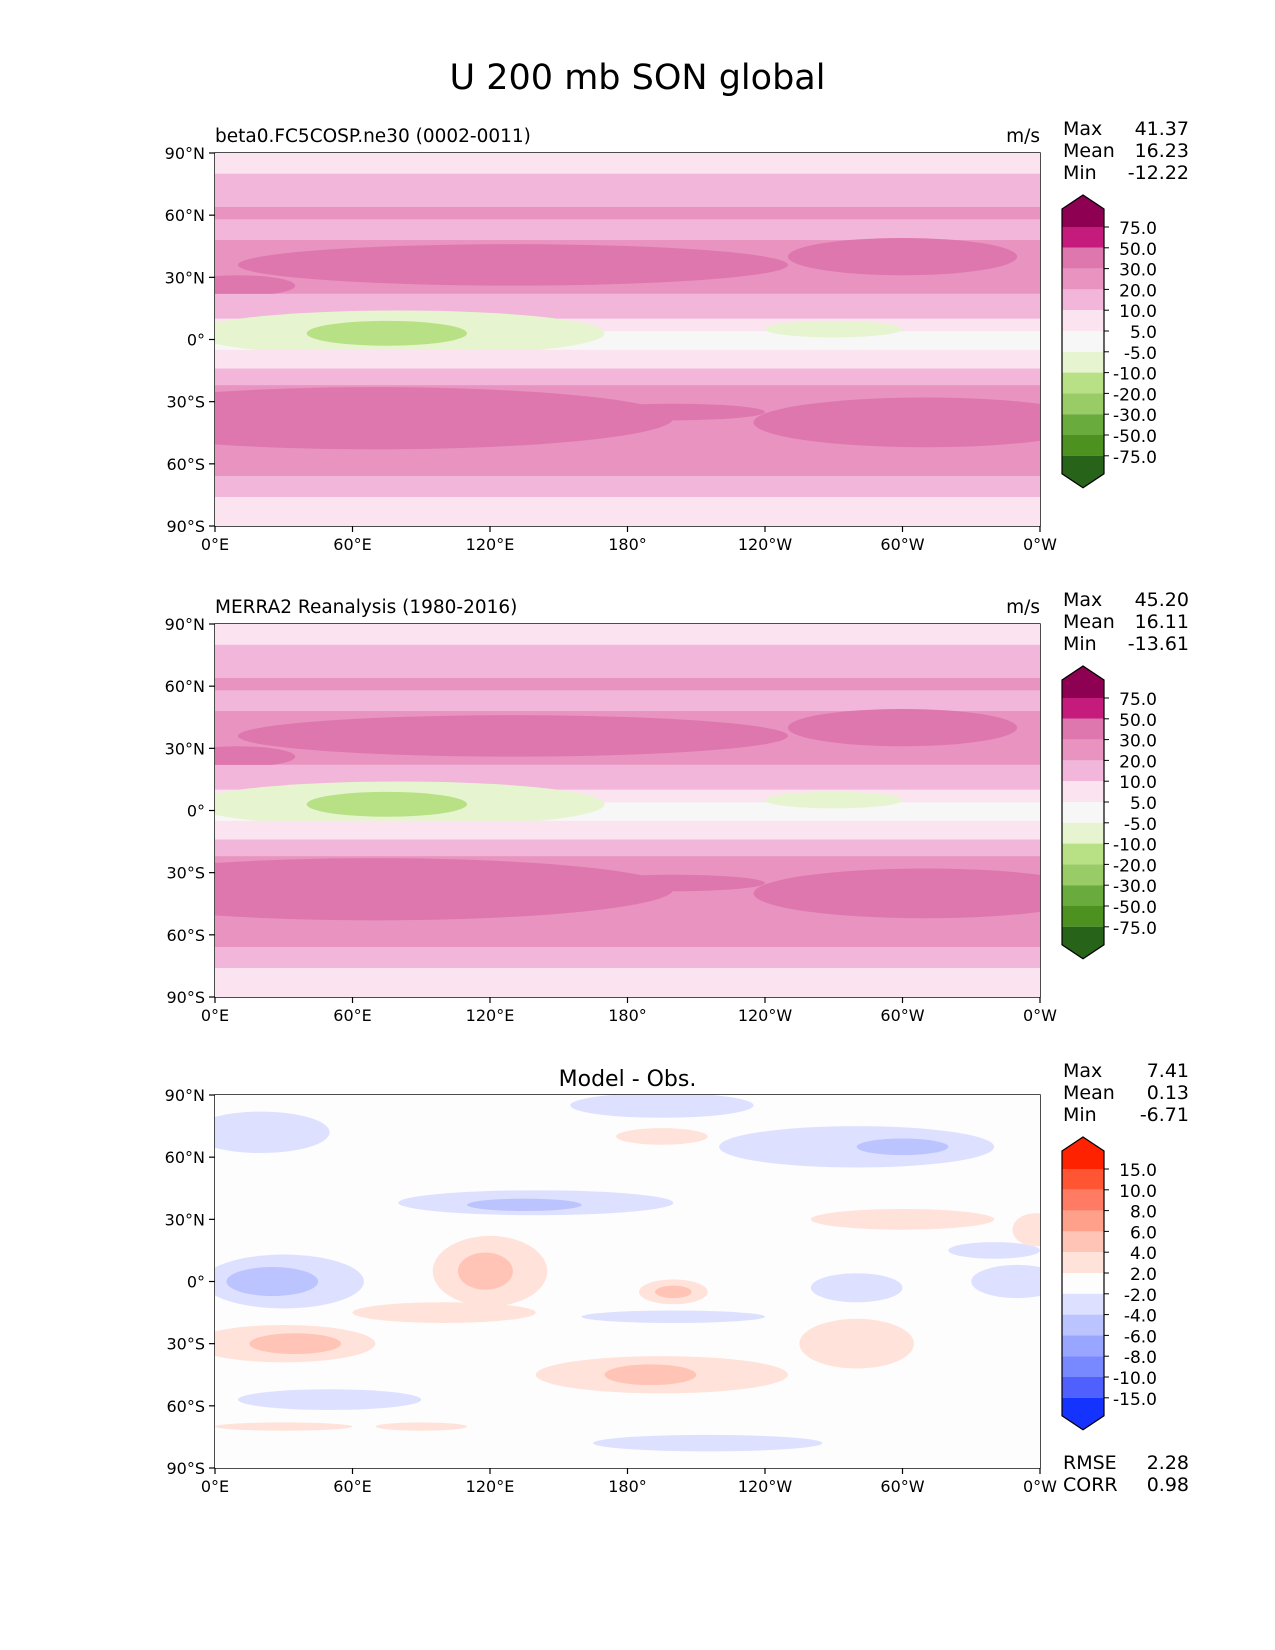 This screenshot has width=1275, height=1650. Describe the element at coordinates (1083, 812) in the screenshot. I see `colorbar-outline` at that location.